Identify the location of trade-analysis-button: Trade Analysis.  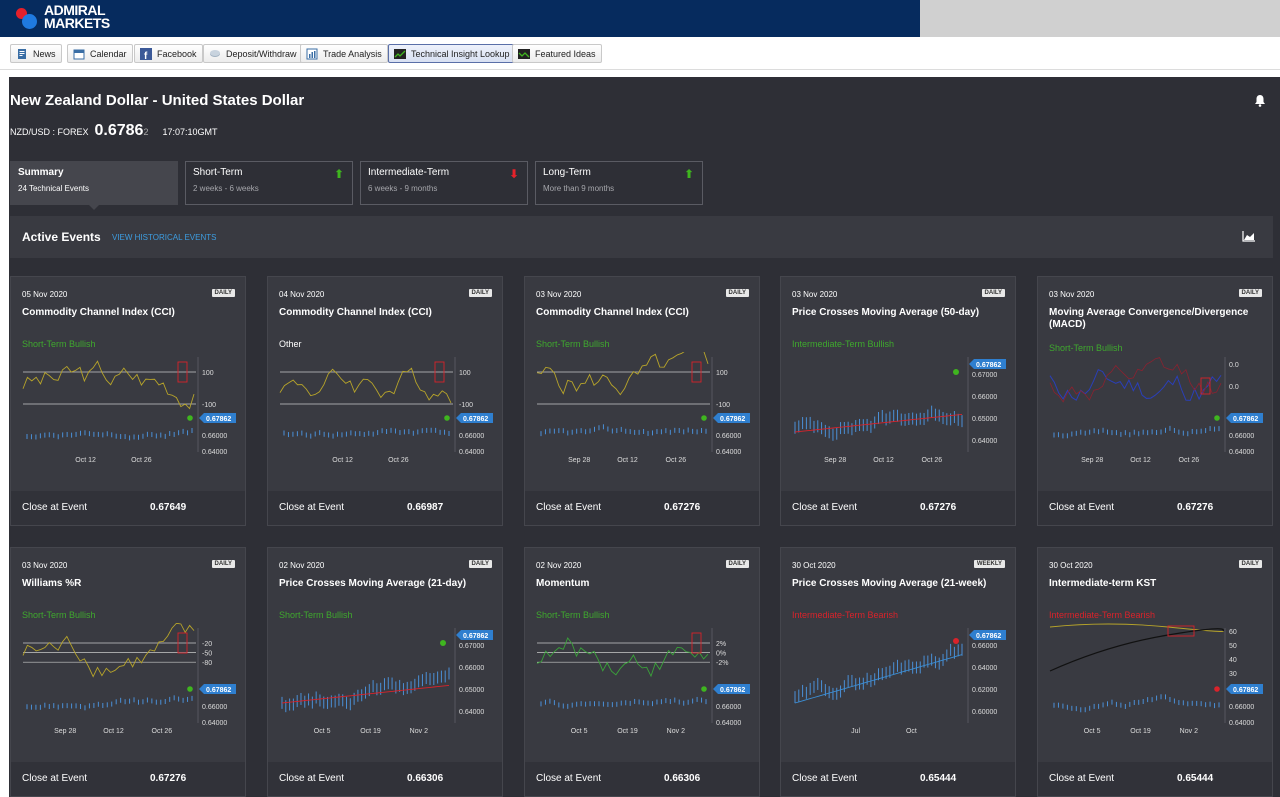
(344, 53).